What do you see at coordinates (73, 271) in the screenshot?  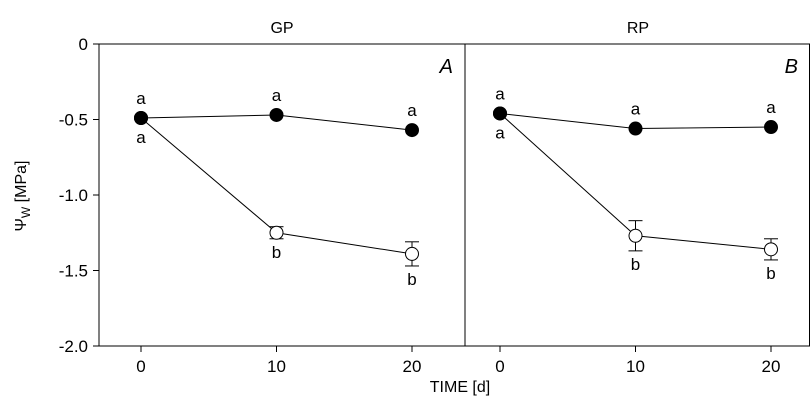 I see `y-tick-label: -1.5` at bounding box center [73, 271].